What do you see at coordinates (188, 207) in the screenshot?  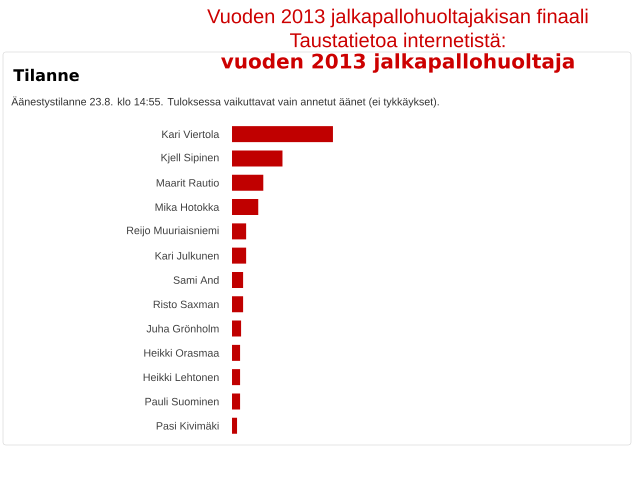 I see `y-tick-label: Mika Hotokka` at bounding box center [188, 207].